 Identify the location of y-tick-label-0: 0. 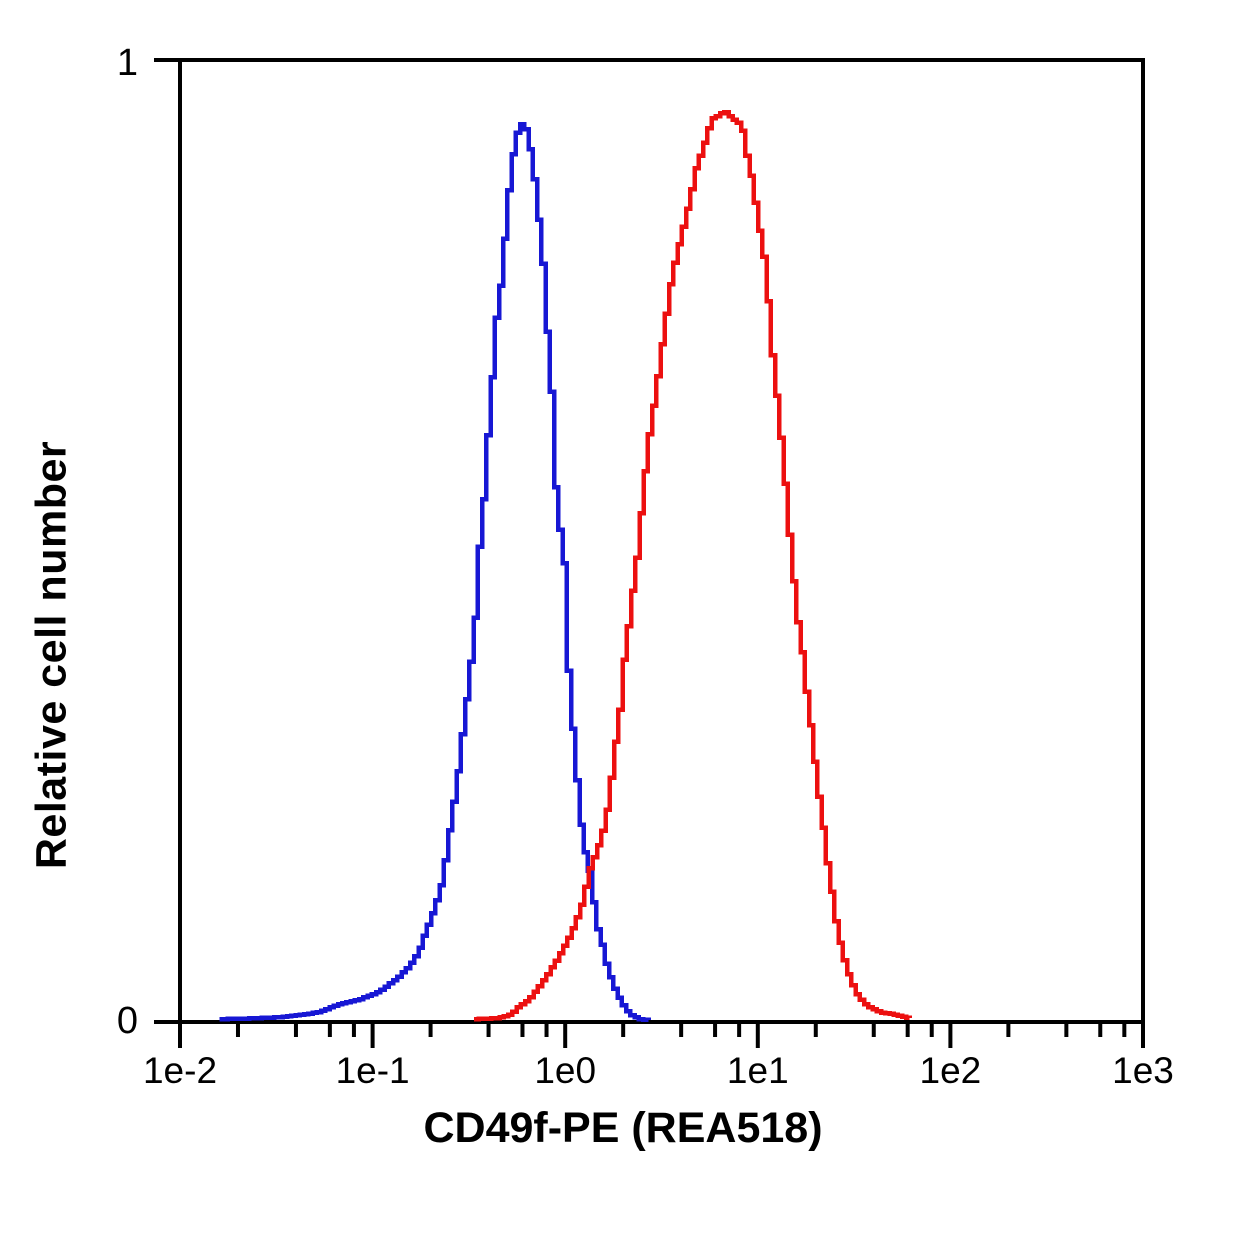
(127, 1021).